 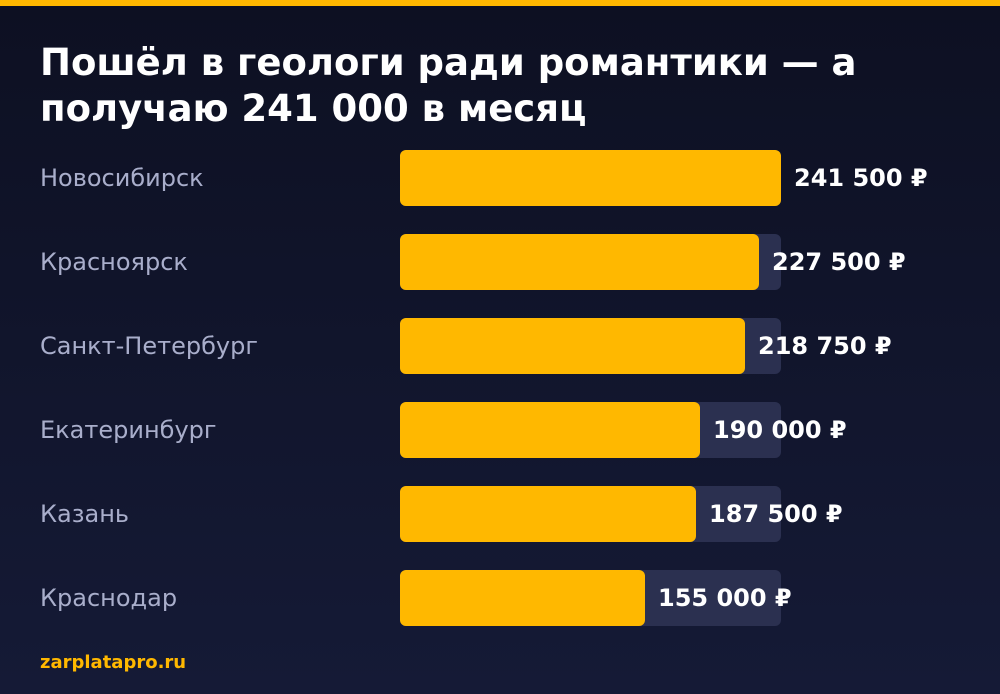 I want to click on value-label: 218 750 ₽, so click(x=825, y=346).